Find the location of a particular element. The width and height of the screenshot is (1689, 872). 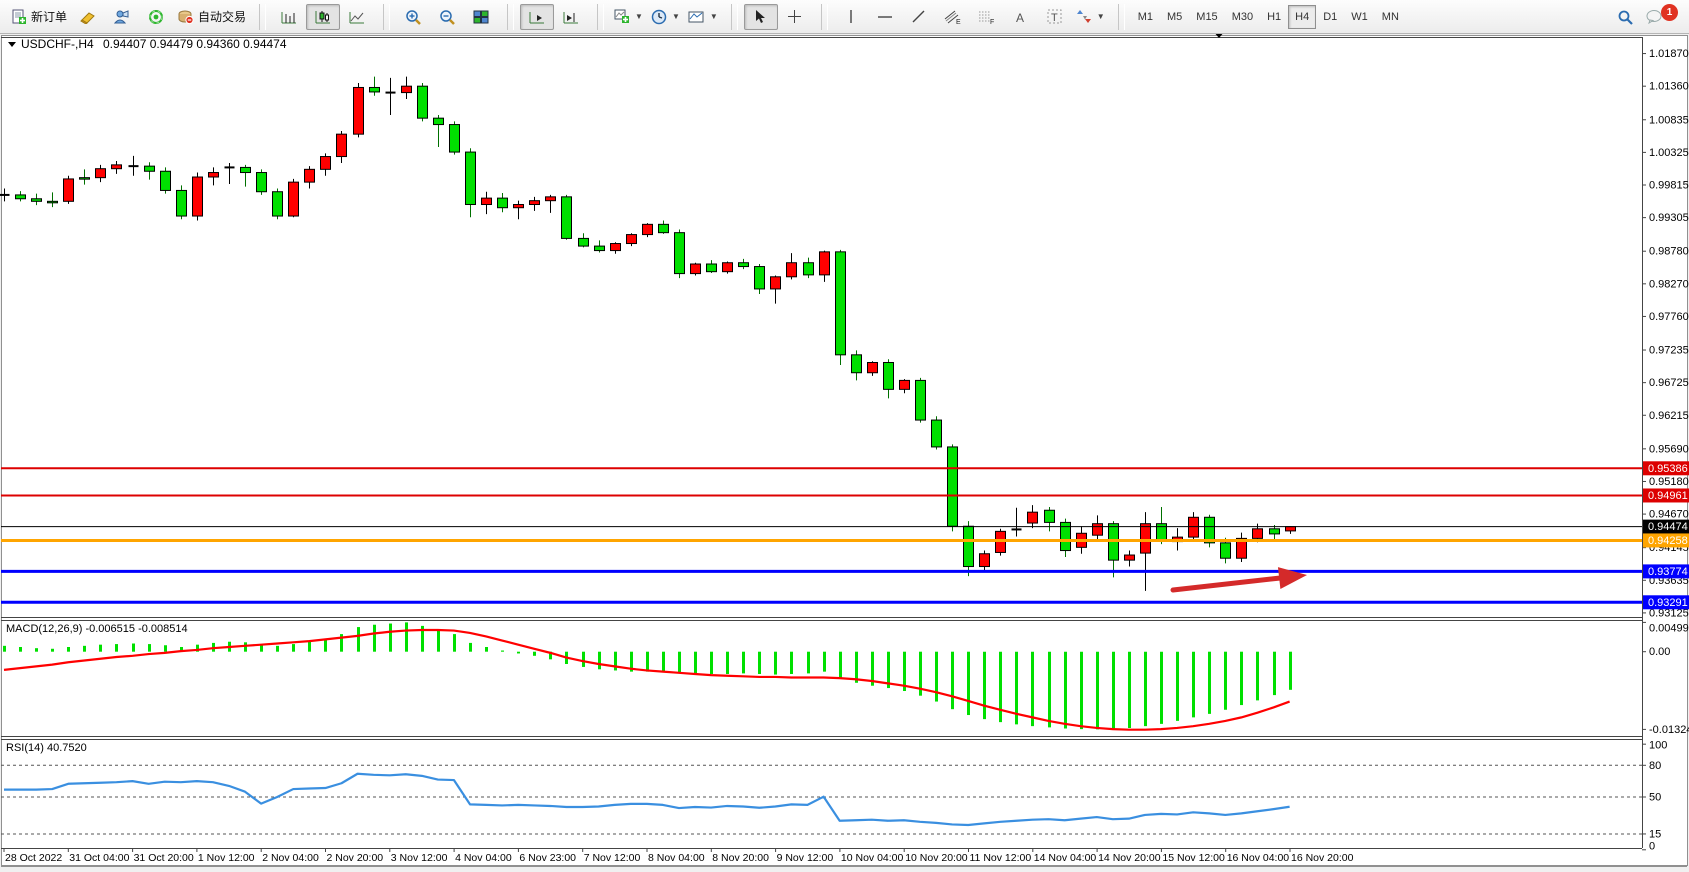

zoom-in-icon is located at coordinates (413, 17).